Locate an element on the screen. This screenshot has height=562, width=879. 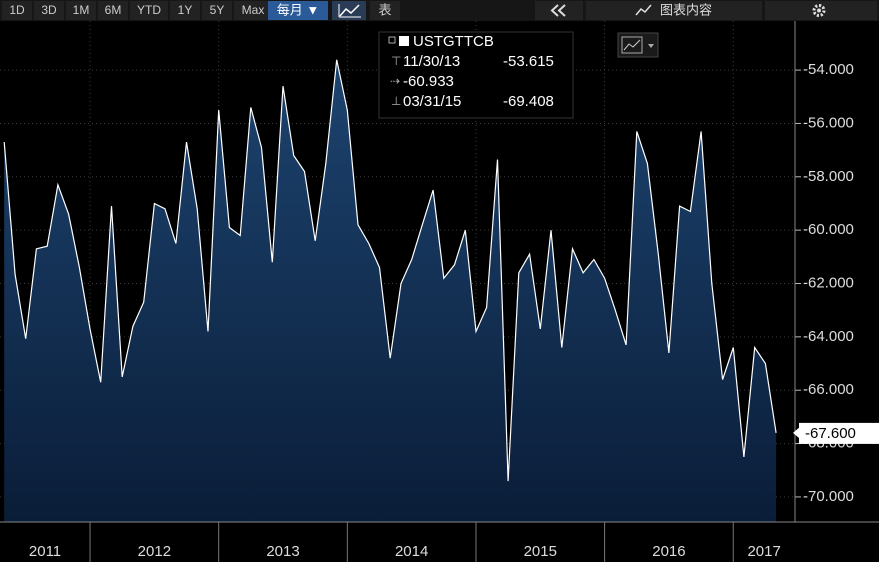
range-label: 1Y is located at coordinates (185, 10).